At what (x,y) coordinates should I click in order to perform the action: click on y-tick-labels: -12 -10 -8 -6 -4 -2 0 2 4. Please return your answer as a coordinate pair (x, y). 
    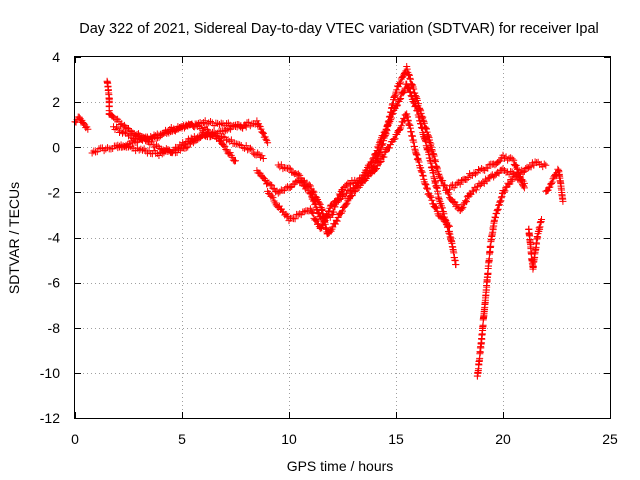
    Looking at the image, I should click on (50, 237).